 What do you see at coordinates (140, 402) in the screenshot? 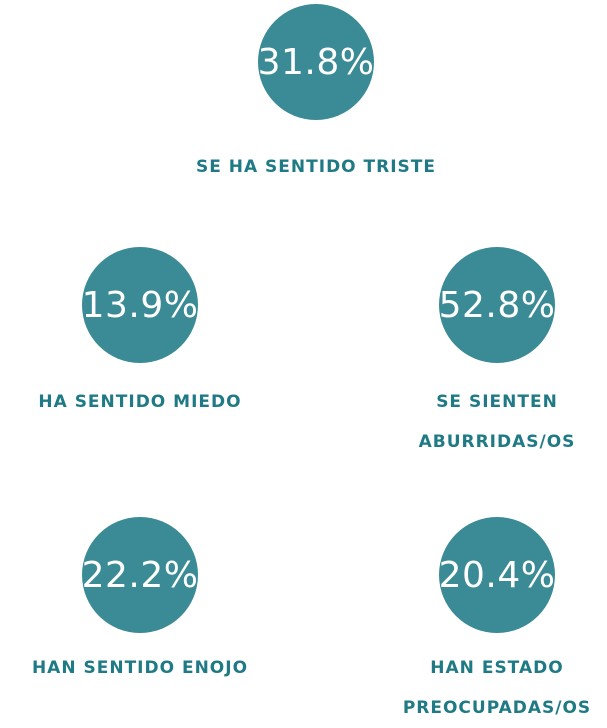
I see `stat-label: HA SENTIDO MIEDO` at bounding box center [140, 402].